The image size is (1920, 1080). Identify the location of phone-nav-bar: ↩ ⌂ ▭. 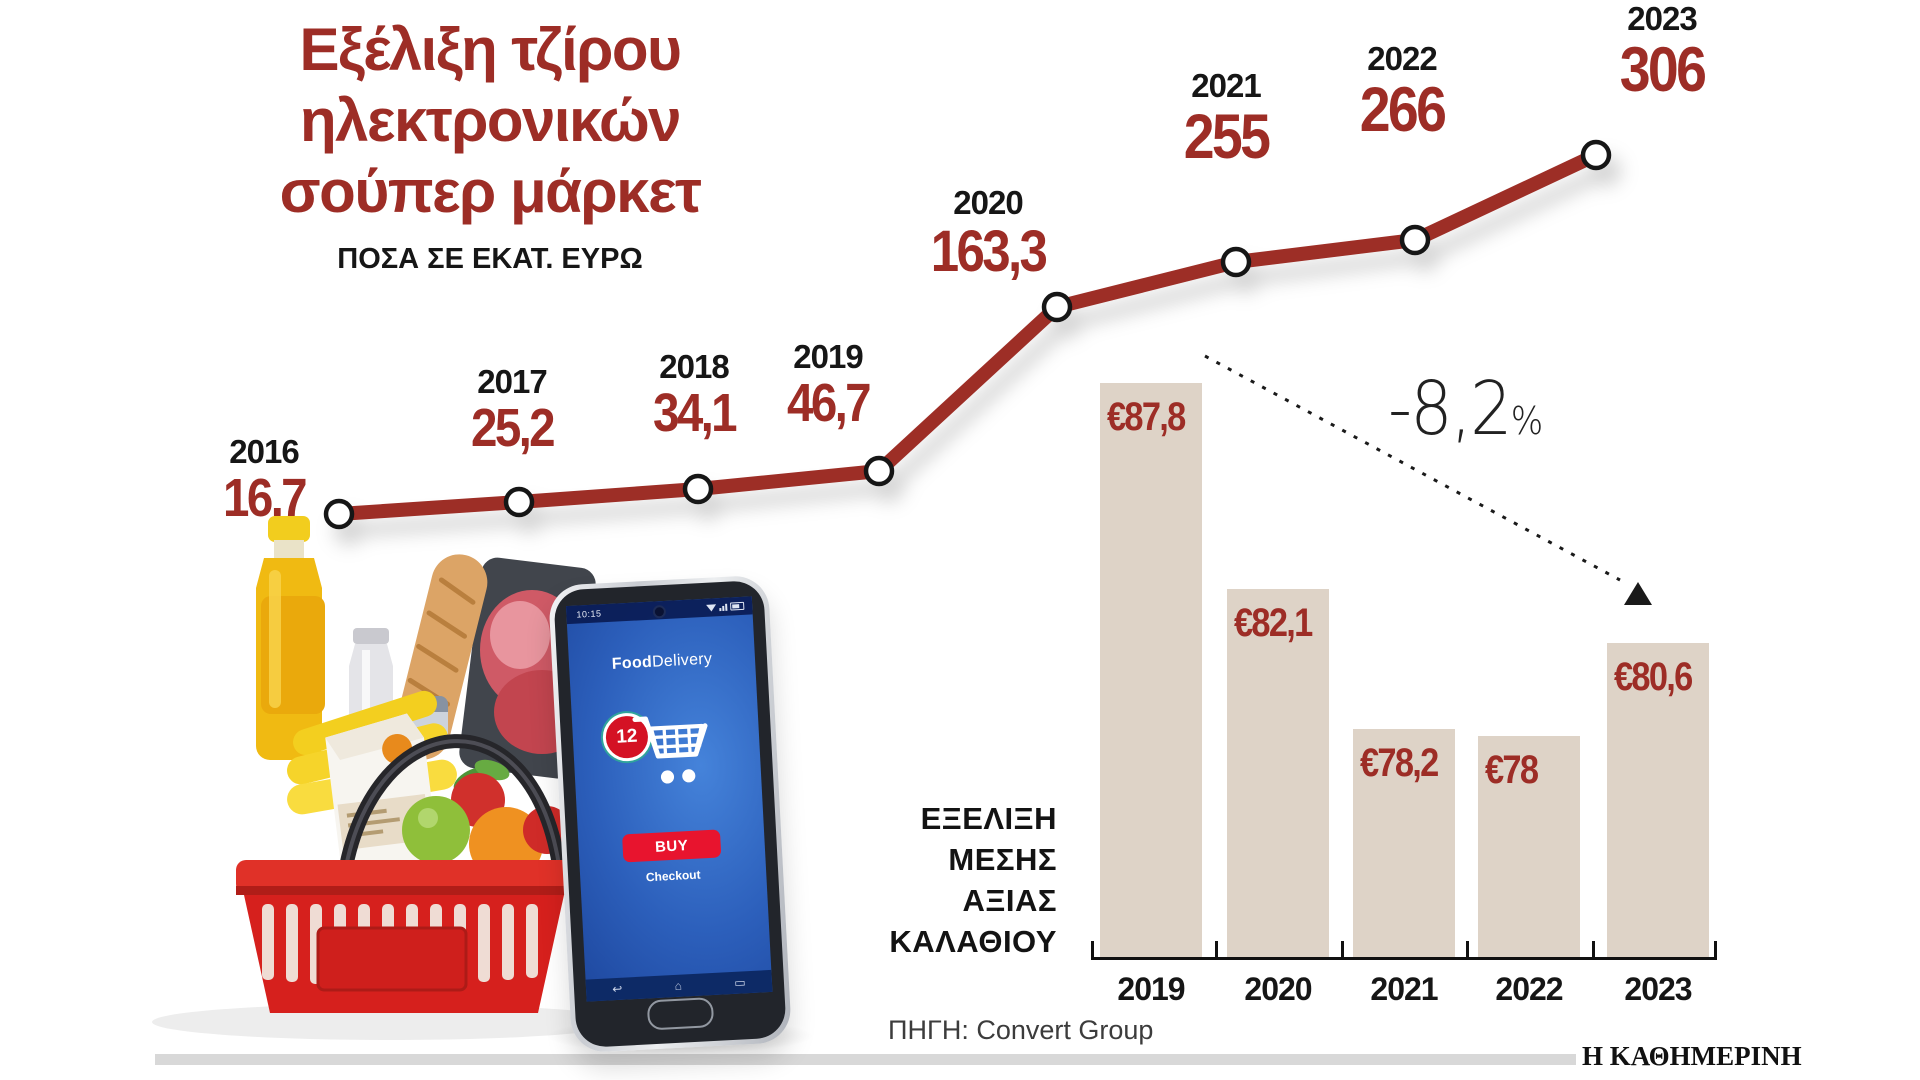
(679, 985).